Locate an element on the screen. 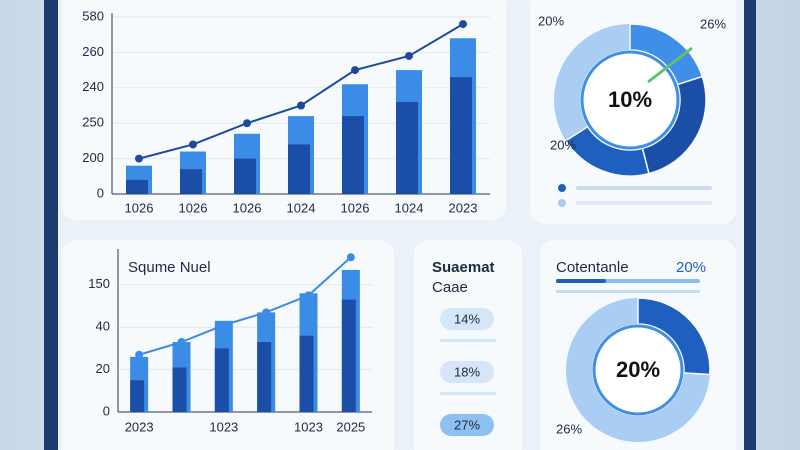 The image size is (800, 450). line is located at coordinates (245, 306).